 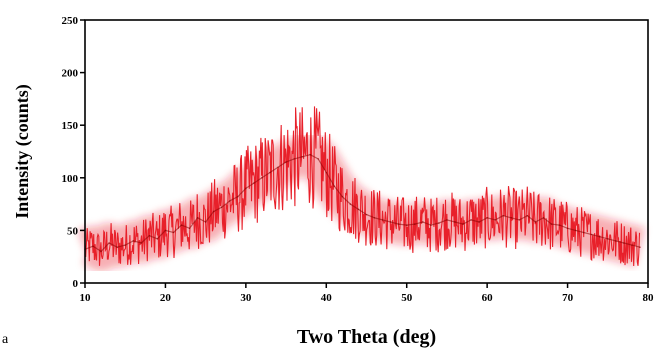 What do you see at coordinates (86, 298) in the screenshot?
I see `x-tick-label: 10` at bounding box center [86, 298].